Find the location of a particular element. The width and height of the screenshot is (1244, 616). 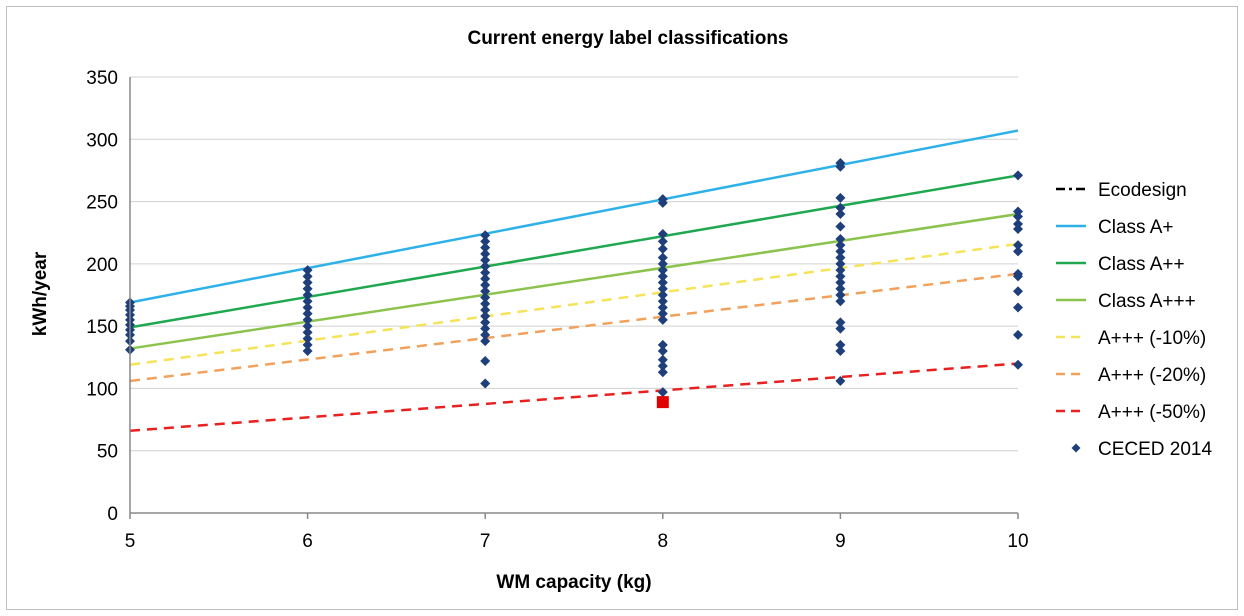

y-tick-label: 0 is located at coordinates (112, 514).